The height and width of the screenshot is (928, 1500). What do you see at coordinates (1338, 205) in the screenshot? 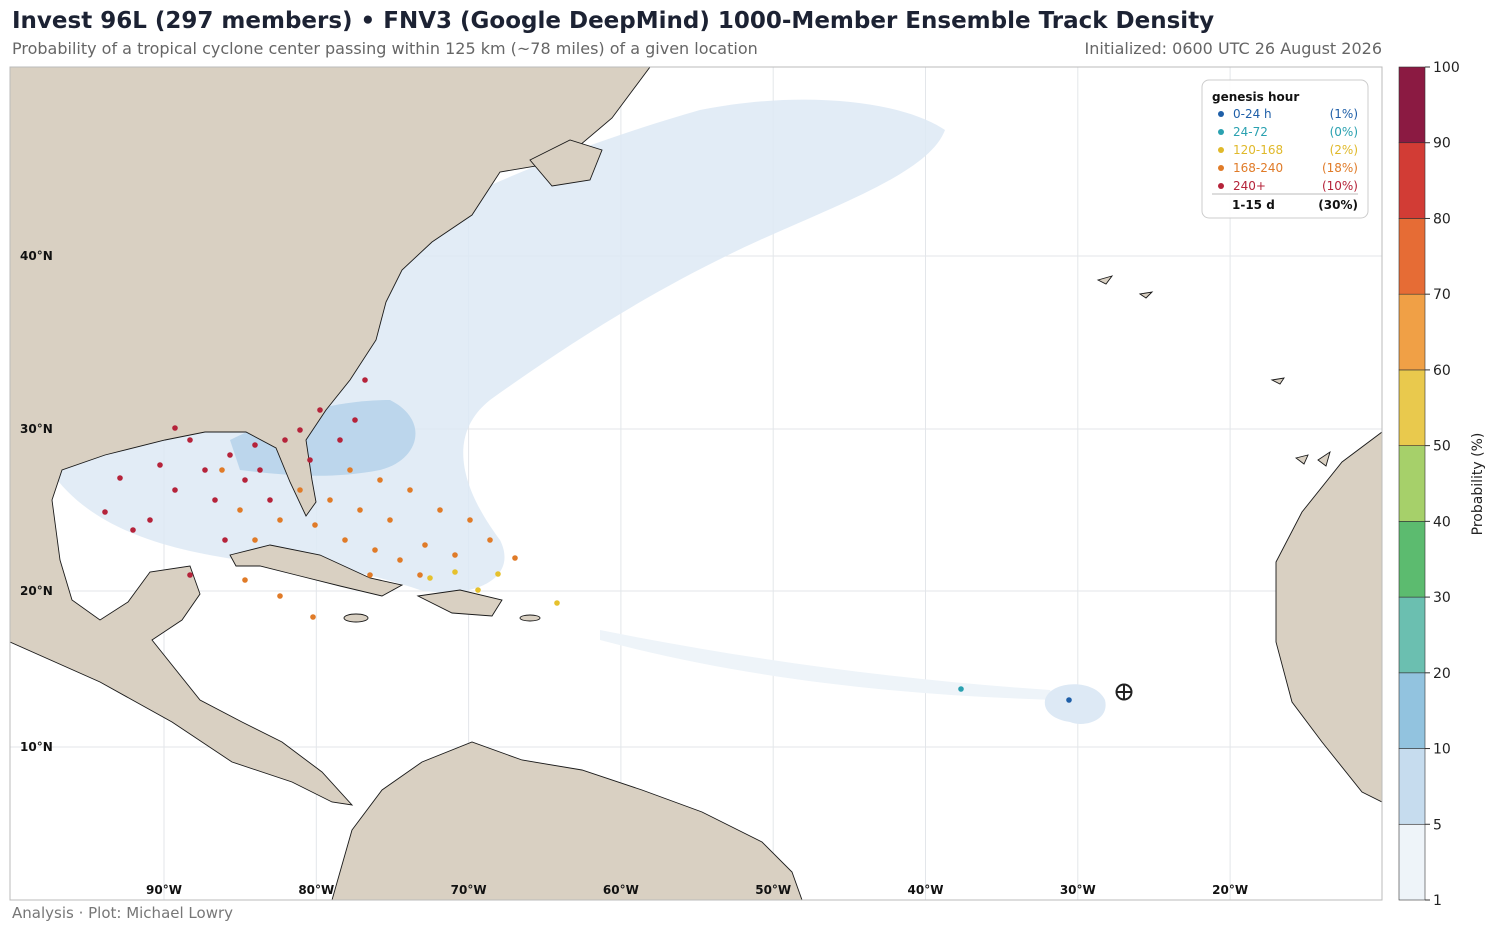
I see `legend-total-share: (30%)` at bounding box center [1338, 205].